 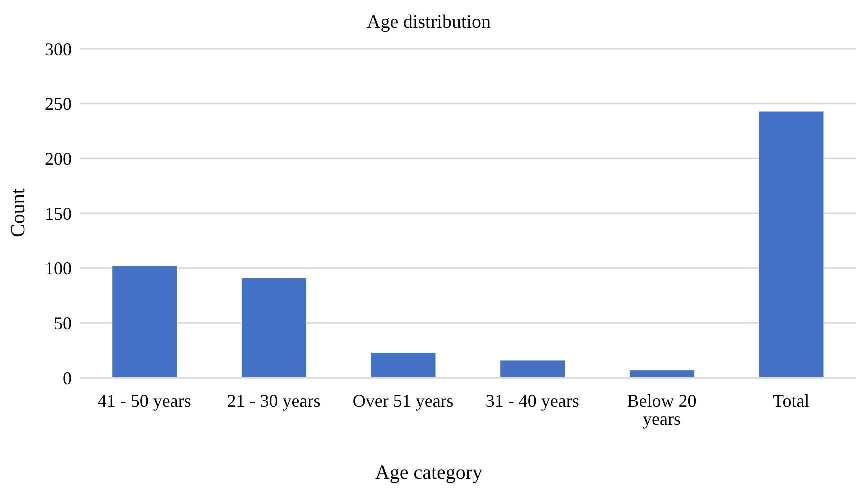 I want to click on x-tick-label: Total, so click(x=791, y=400).